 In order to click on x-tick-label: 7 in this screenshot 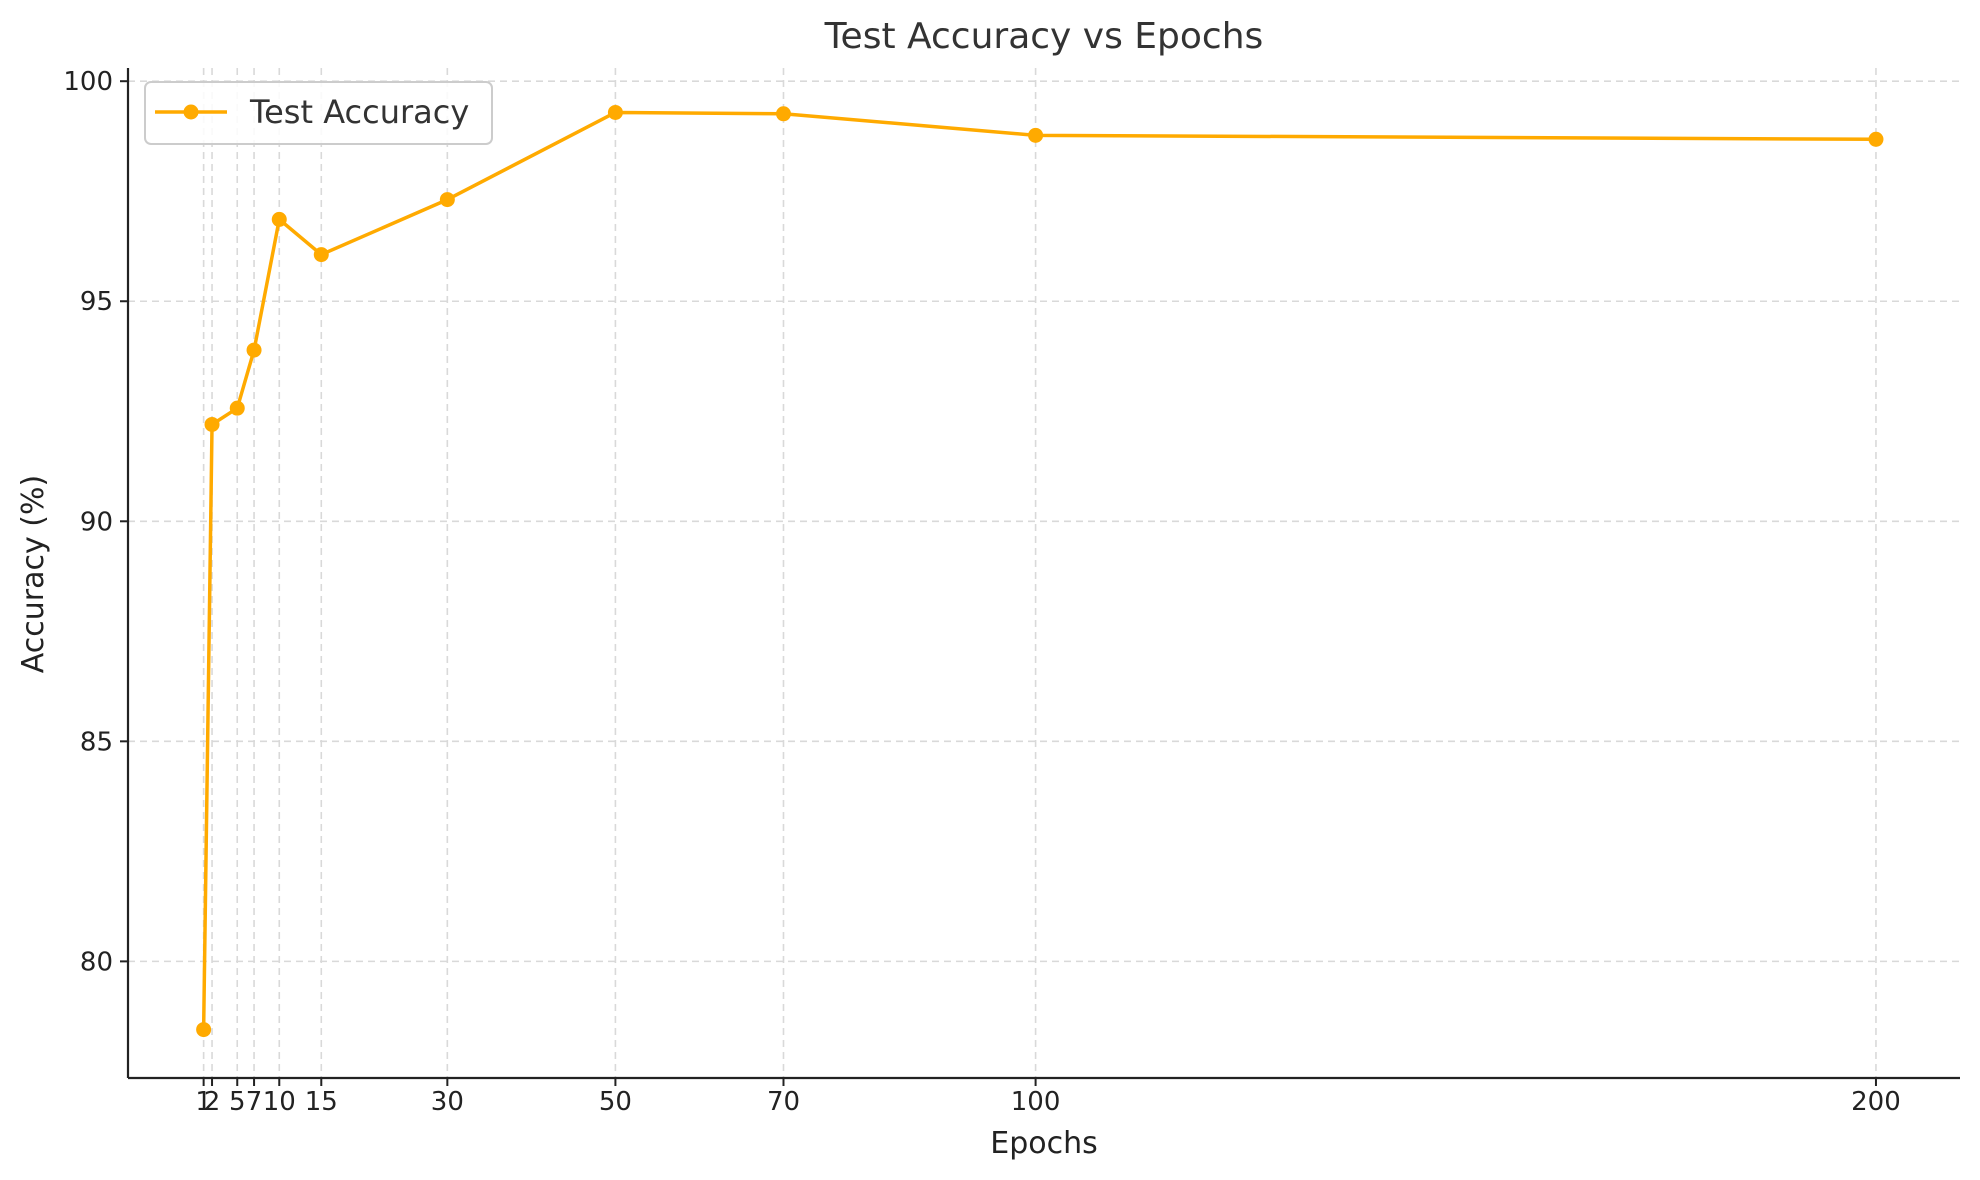, I will do `click(254, 1102)`.